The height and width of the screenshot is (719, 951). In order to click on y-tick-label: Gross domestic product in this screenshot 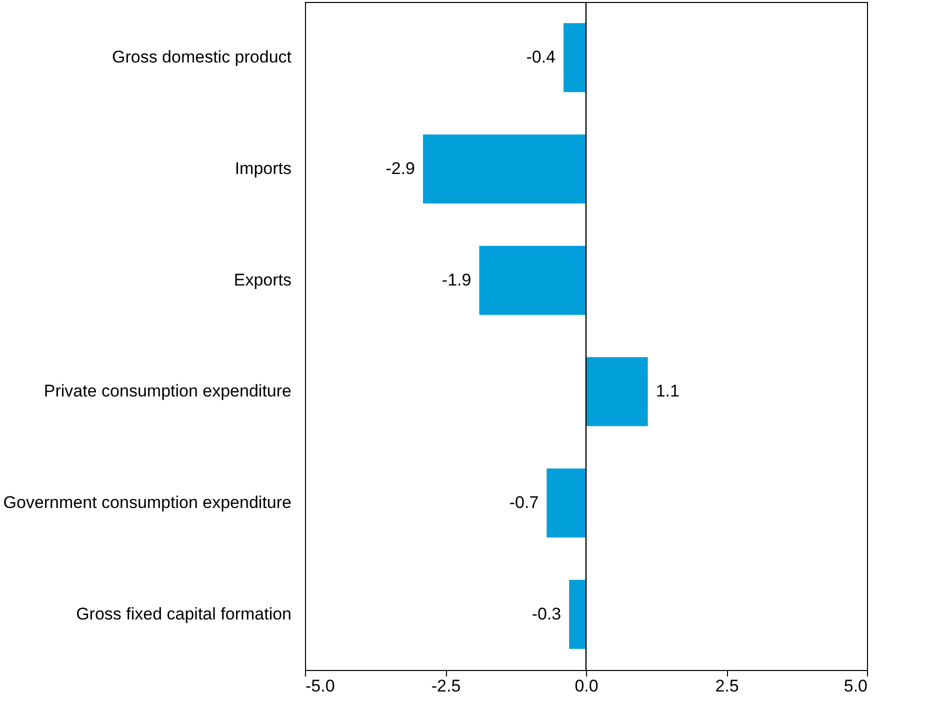, I will do `click(202, 57)`.